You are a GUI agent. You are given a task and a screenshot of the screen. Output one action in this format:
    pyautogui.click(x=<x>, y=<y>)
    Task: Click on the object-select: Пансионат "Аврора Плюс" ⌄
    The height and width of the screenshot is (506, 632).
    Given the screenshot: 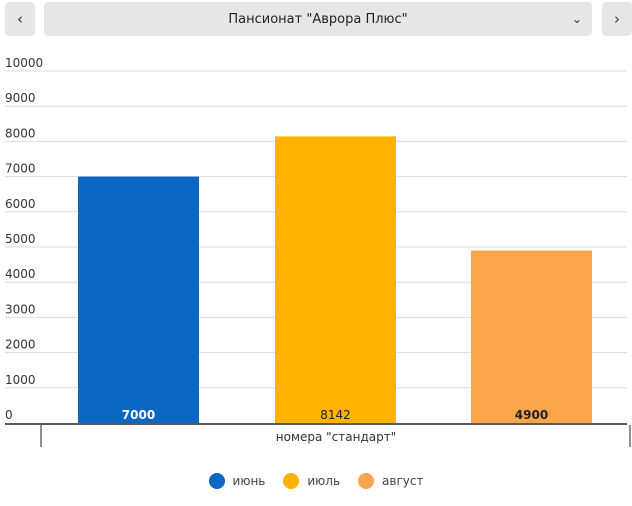 What is the action you would take?
    pyautogui.click(x=318, y=19)
    